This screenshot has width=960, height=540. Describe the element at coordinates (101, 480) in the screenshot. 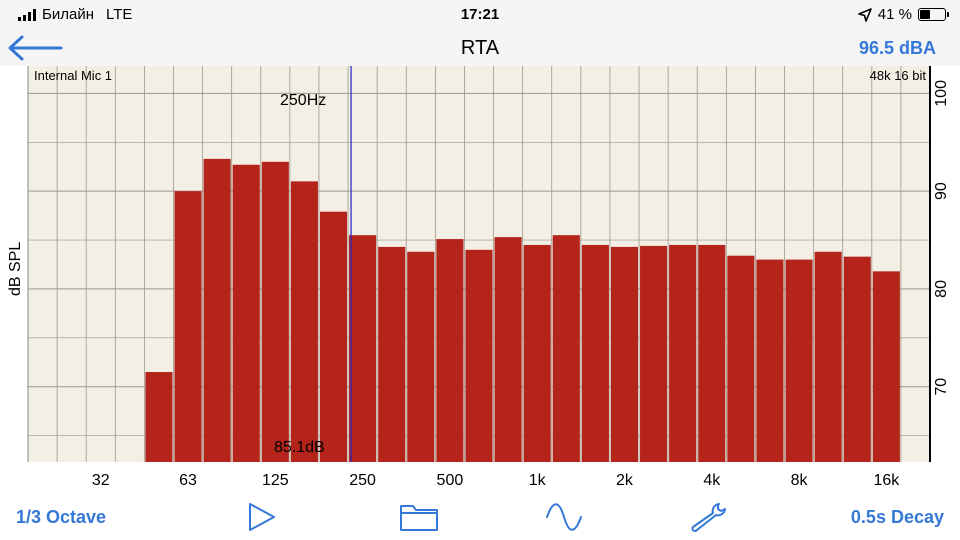

I see `x-tick-label: 32` at that location.